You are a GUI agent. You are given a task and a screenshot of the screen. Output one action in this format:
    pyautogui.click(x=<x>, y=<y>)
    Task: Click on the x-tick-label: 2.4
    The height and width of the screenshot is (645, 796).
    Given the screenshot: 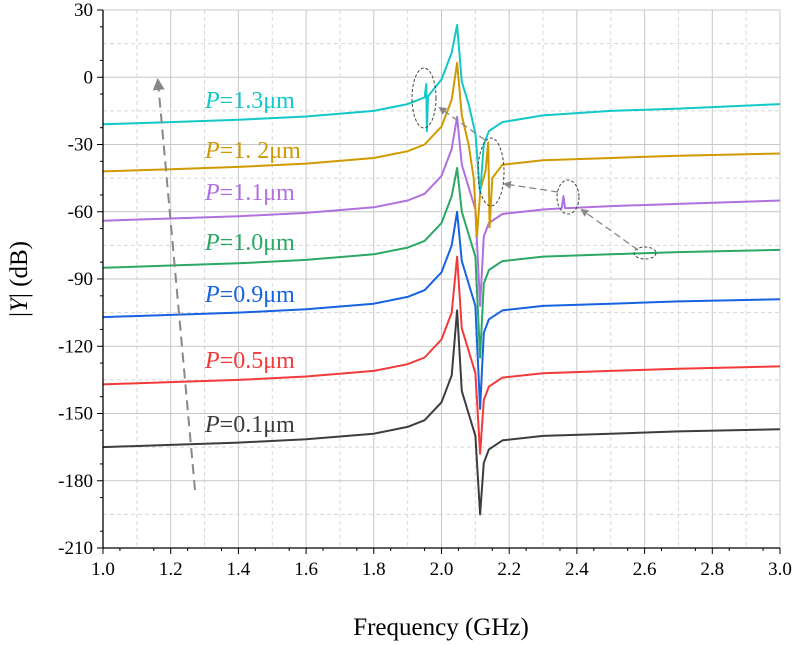 What is the action you would take?
    pyautogui.click(x=577, y=569)
    